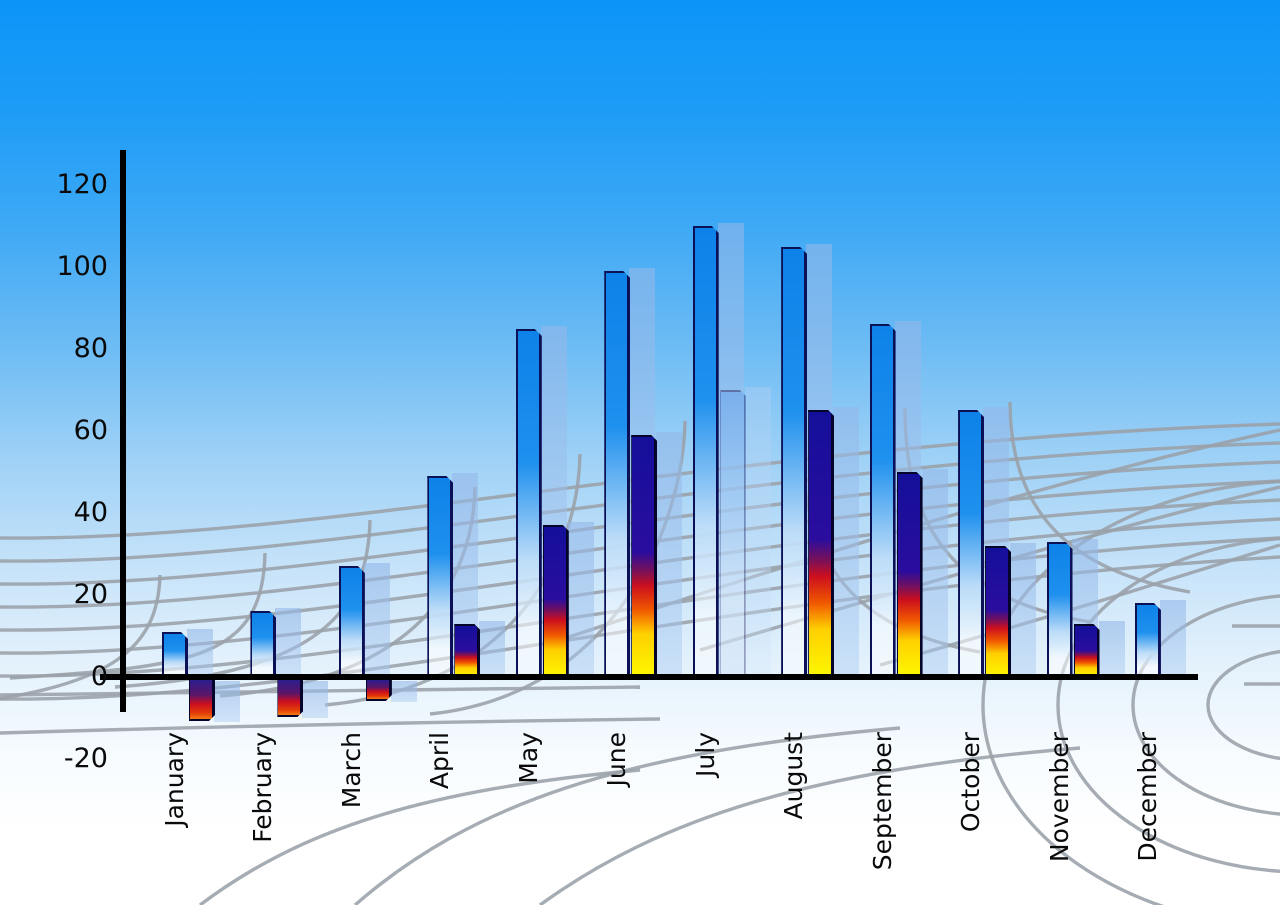 Image resolution: width=1280 pixels, height=905 pixels. I want to click on bar-shadow-primary-December, so click(1172, 637).